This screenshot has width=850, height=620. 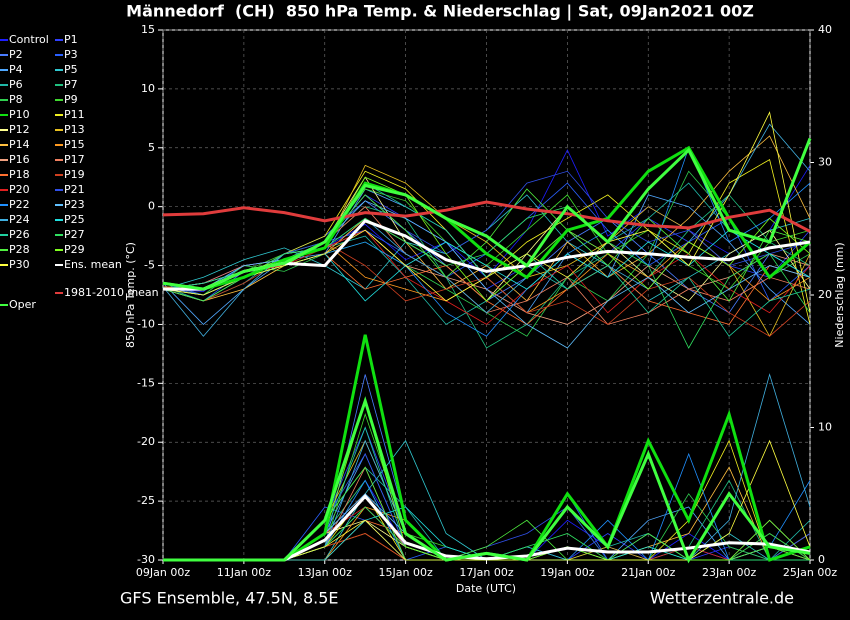 What do you see at coordinates (74, 219) in the screenshot?
I see `legend-label: P25` at bounding box center [74, 219].